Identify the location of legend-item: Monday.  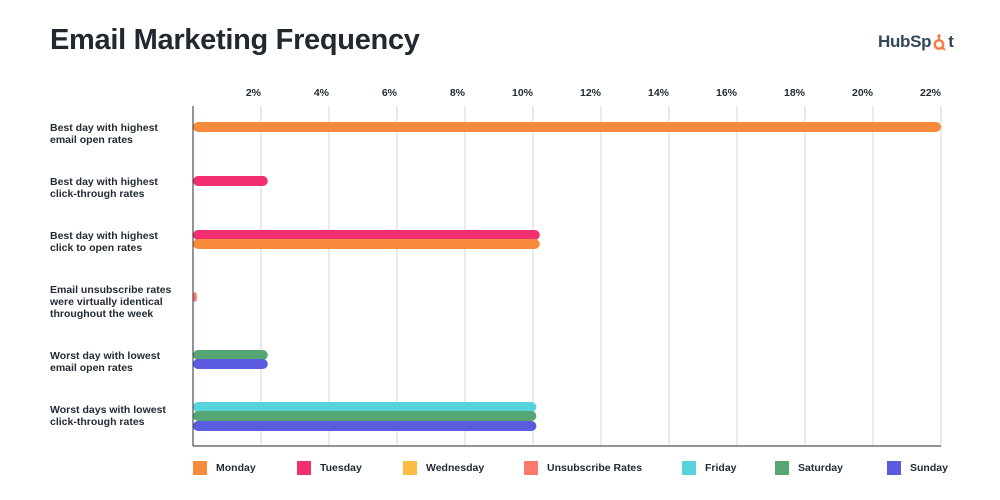
(224, 468).